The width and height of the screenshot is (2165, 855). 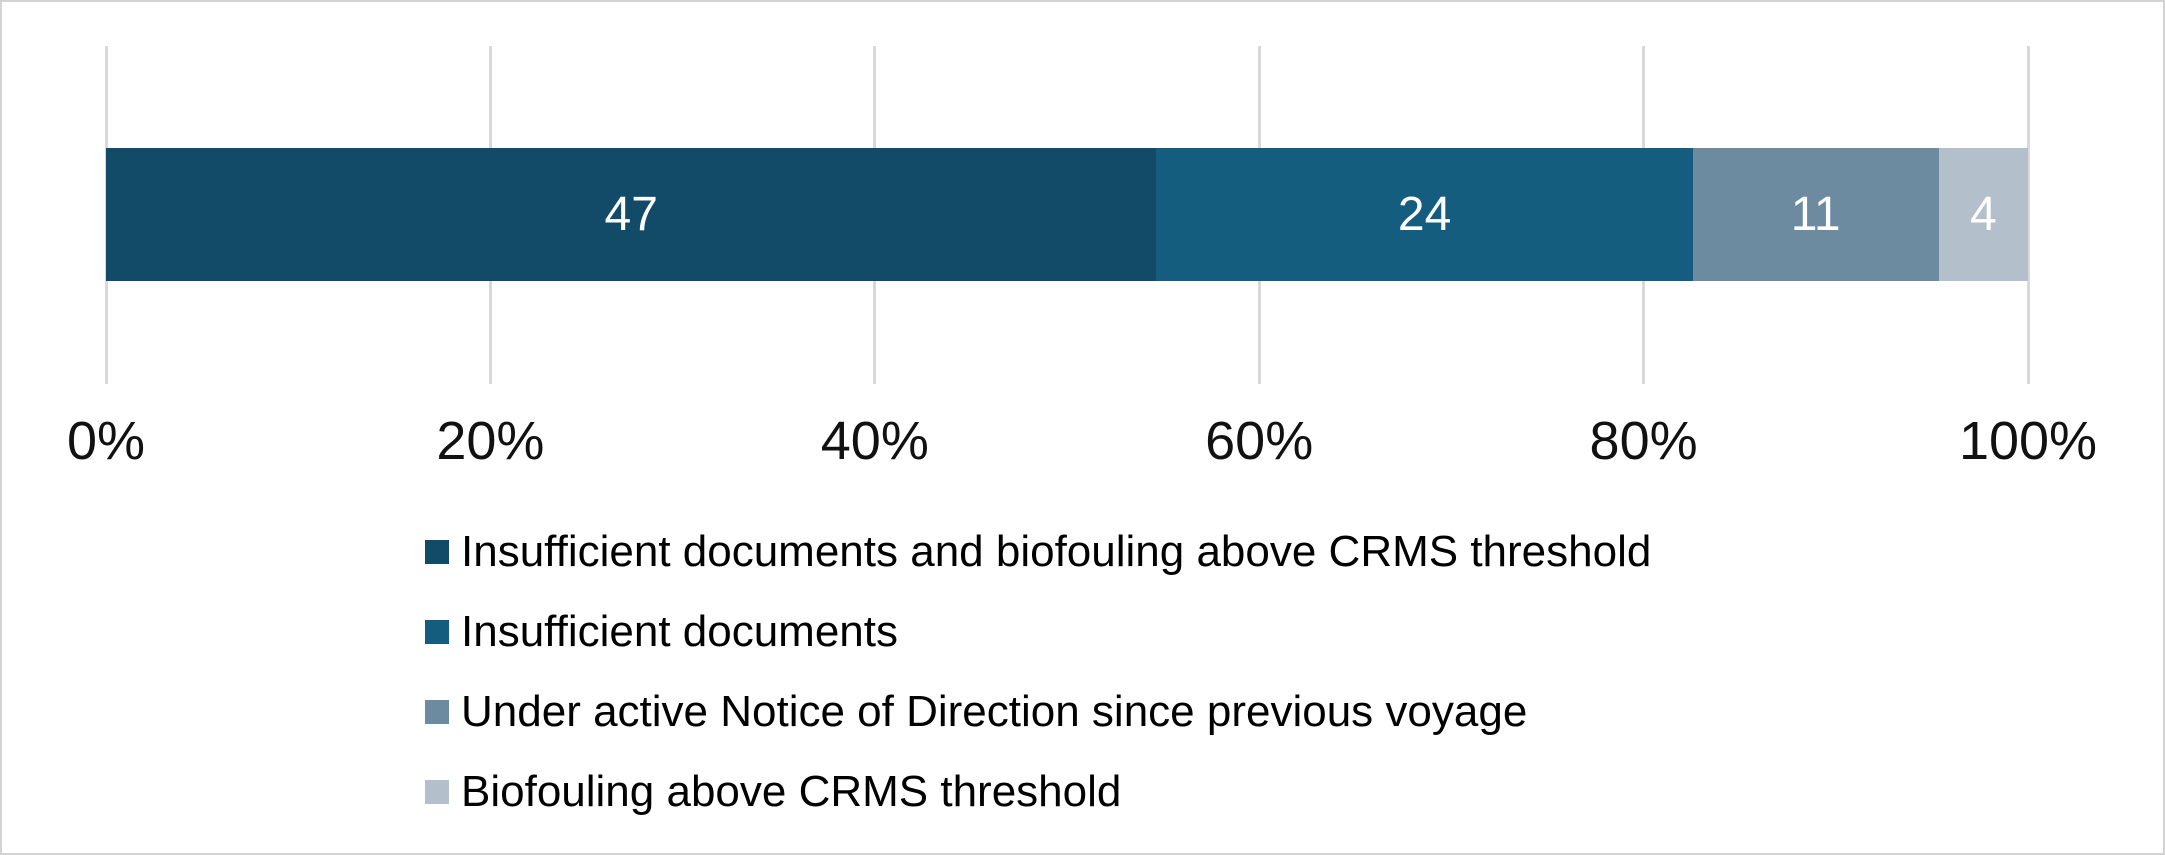 I want to click on bar-segment: 4, so click(x=1983, y=214).